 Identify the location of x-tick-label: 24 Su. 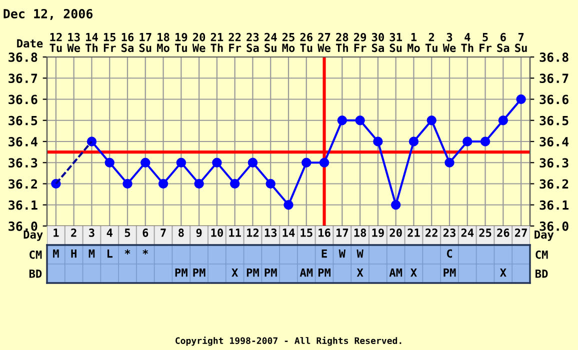
(270, 42).